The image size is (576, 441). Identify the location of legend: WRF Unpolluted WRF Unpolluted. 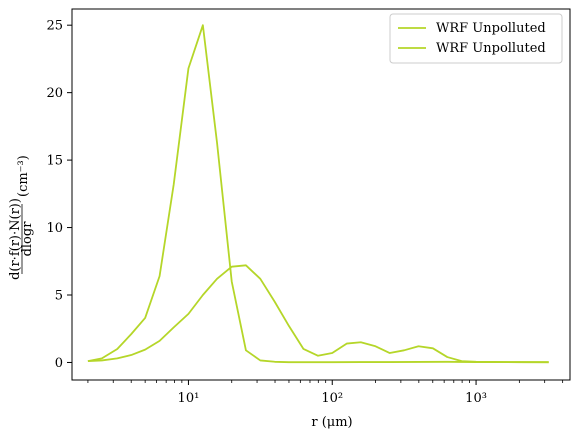
(476, 38).